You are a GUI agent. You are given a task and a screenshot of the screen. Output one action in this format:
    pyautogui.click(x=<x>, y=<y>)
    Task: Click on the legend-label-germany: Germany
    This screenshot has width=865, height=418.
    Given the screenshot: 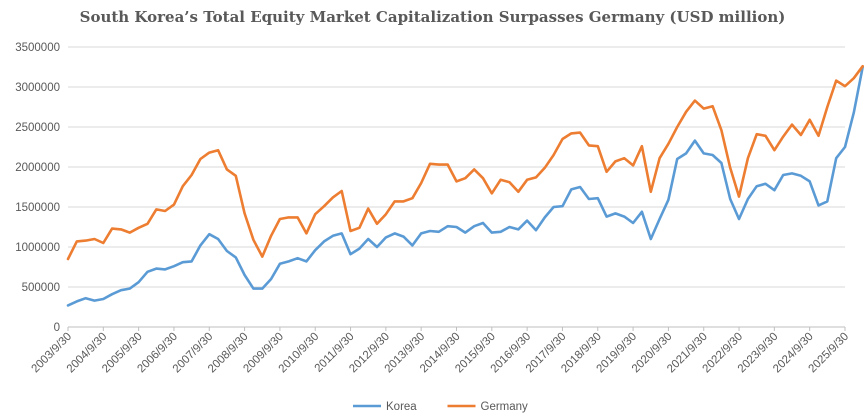 What is the action you would take?
    pyautogui.click(x=505, y=407)
    